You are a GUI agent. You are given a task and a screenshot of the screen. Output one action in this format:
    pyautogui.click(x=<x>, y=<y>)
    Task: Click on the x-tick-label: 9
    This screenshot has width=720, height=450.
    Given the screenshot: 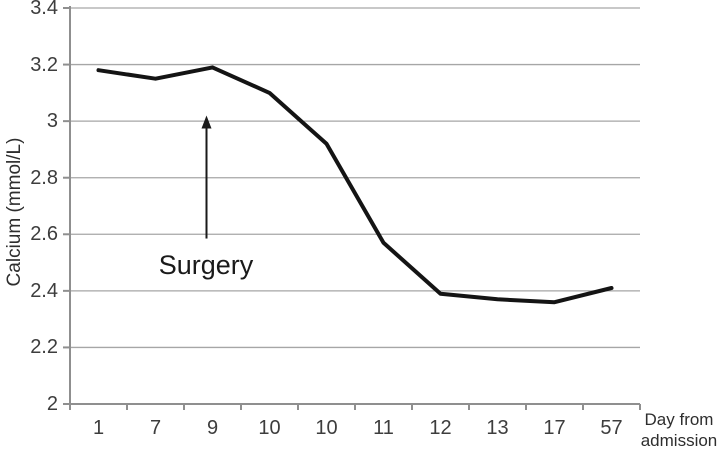 What is the action you would take?
    pyautogui.click(x=212, y=428)
    